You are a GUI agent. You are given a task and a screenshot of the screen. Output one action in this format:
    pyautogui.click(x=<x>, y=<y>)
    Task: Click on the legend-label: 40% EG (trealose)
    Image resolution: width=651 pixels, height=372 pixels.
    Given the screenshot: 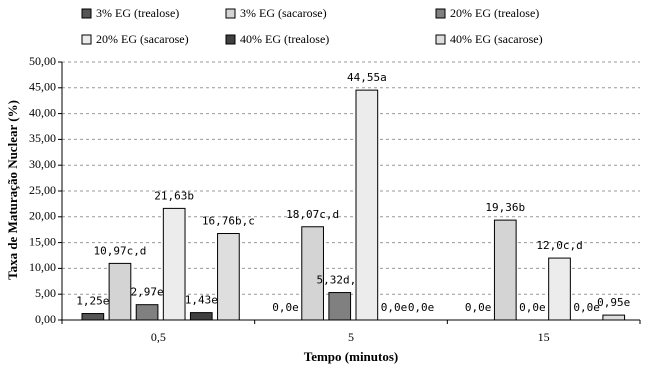 What is the action you would take?
    pyautogui.click(x=284, y=39)
    